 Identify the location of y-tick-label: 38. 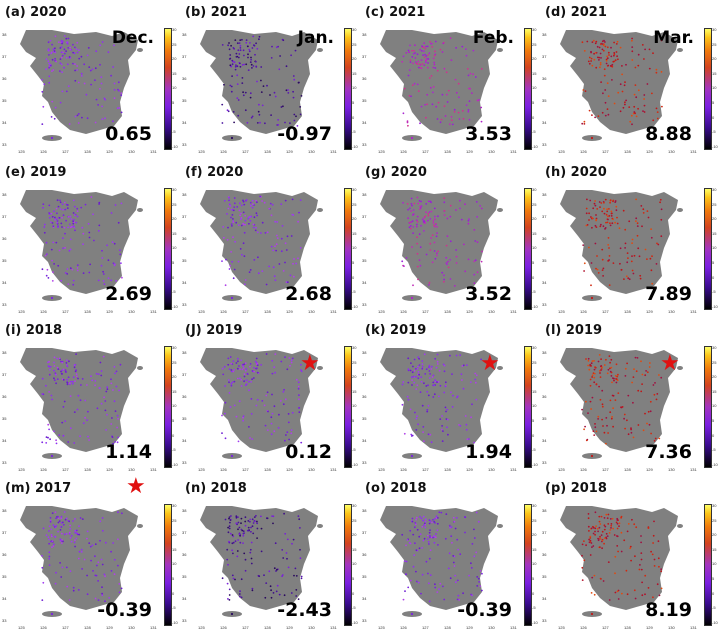
(4, 352).